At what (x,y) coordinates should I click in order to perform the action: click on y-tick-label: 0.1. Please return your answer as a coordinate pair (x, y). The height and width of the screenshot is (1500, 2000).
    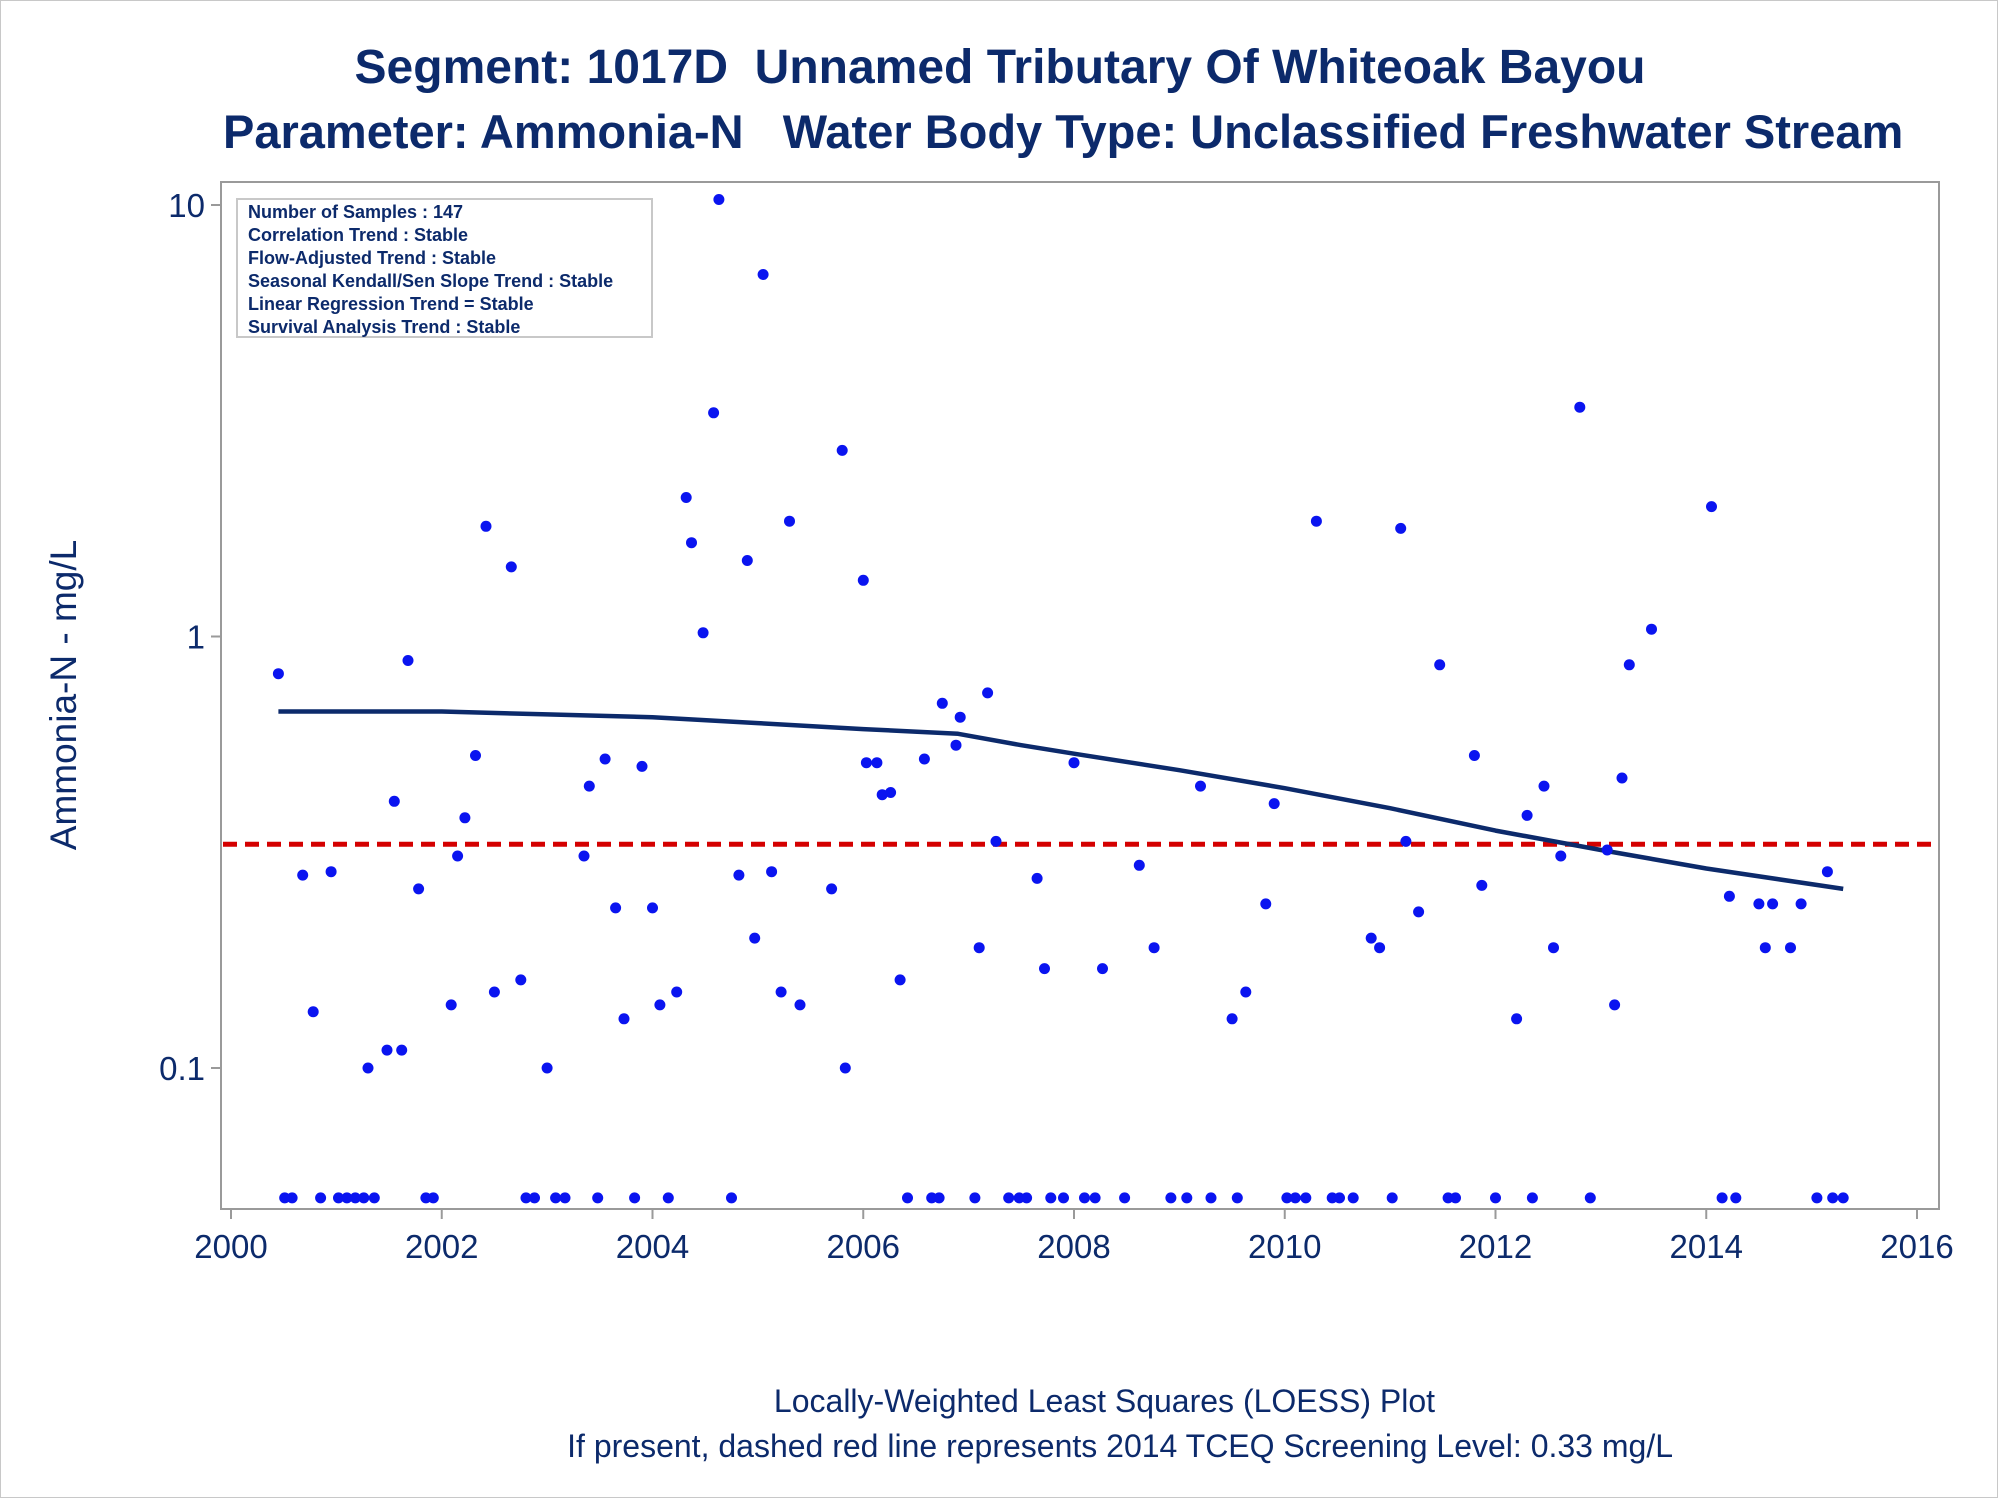
    Looking at the image, I should click on (182, 1068).